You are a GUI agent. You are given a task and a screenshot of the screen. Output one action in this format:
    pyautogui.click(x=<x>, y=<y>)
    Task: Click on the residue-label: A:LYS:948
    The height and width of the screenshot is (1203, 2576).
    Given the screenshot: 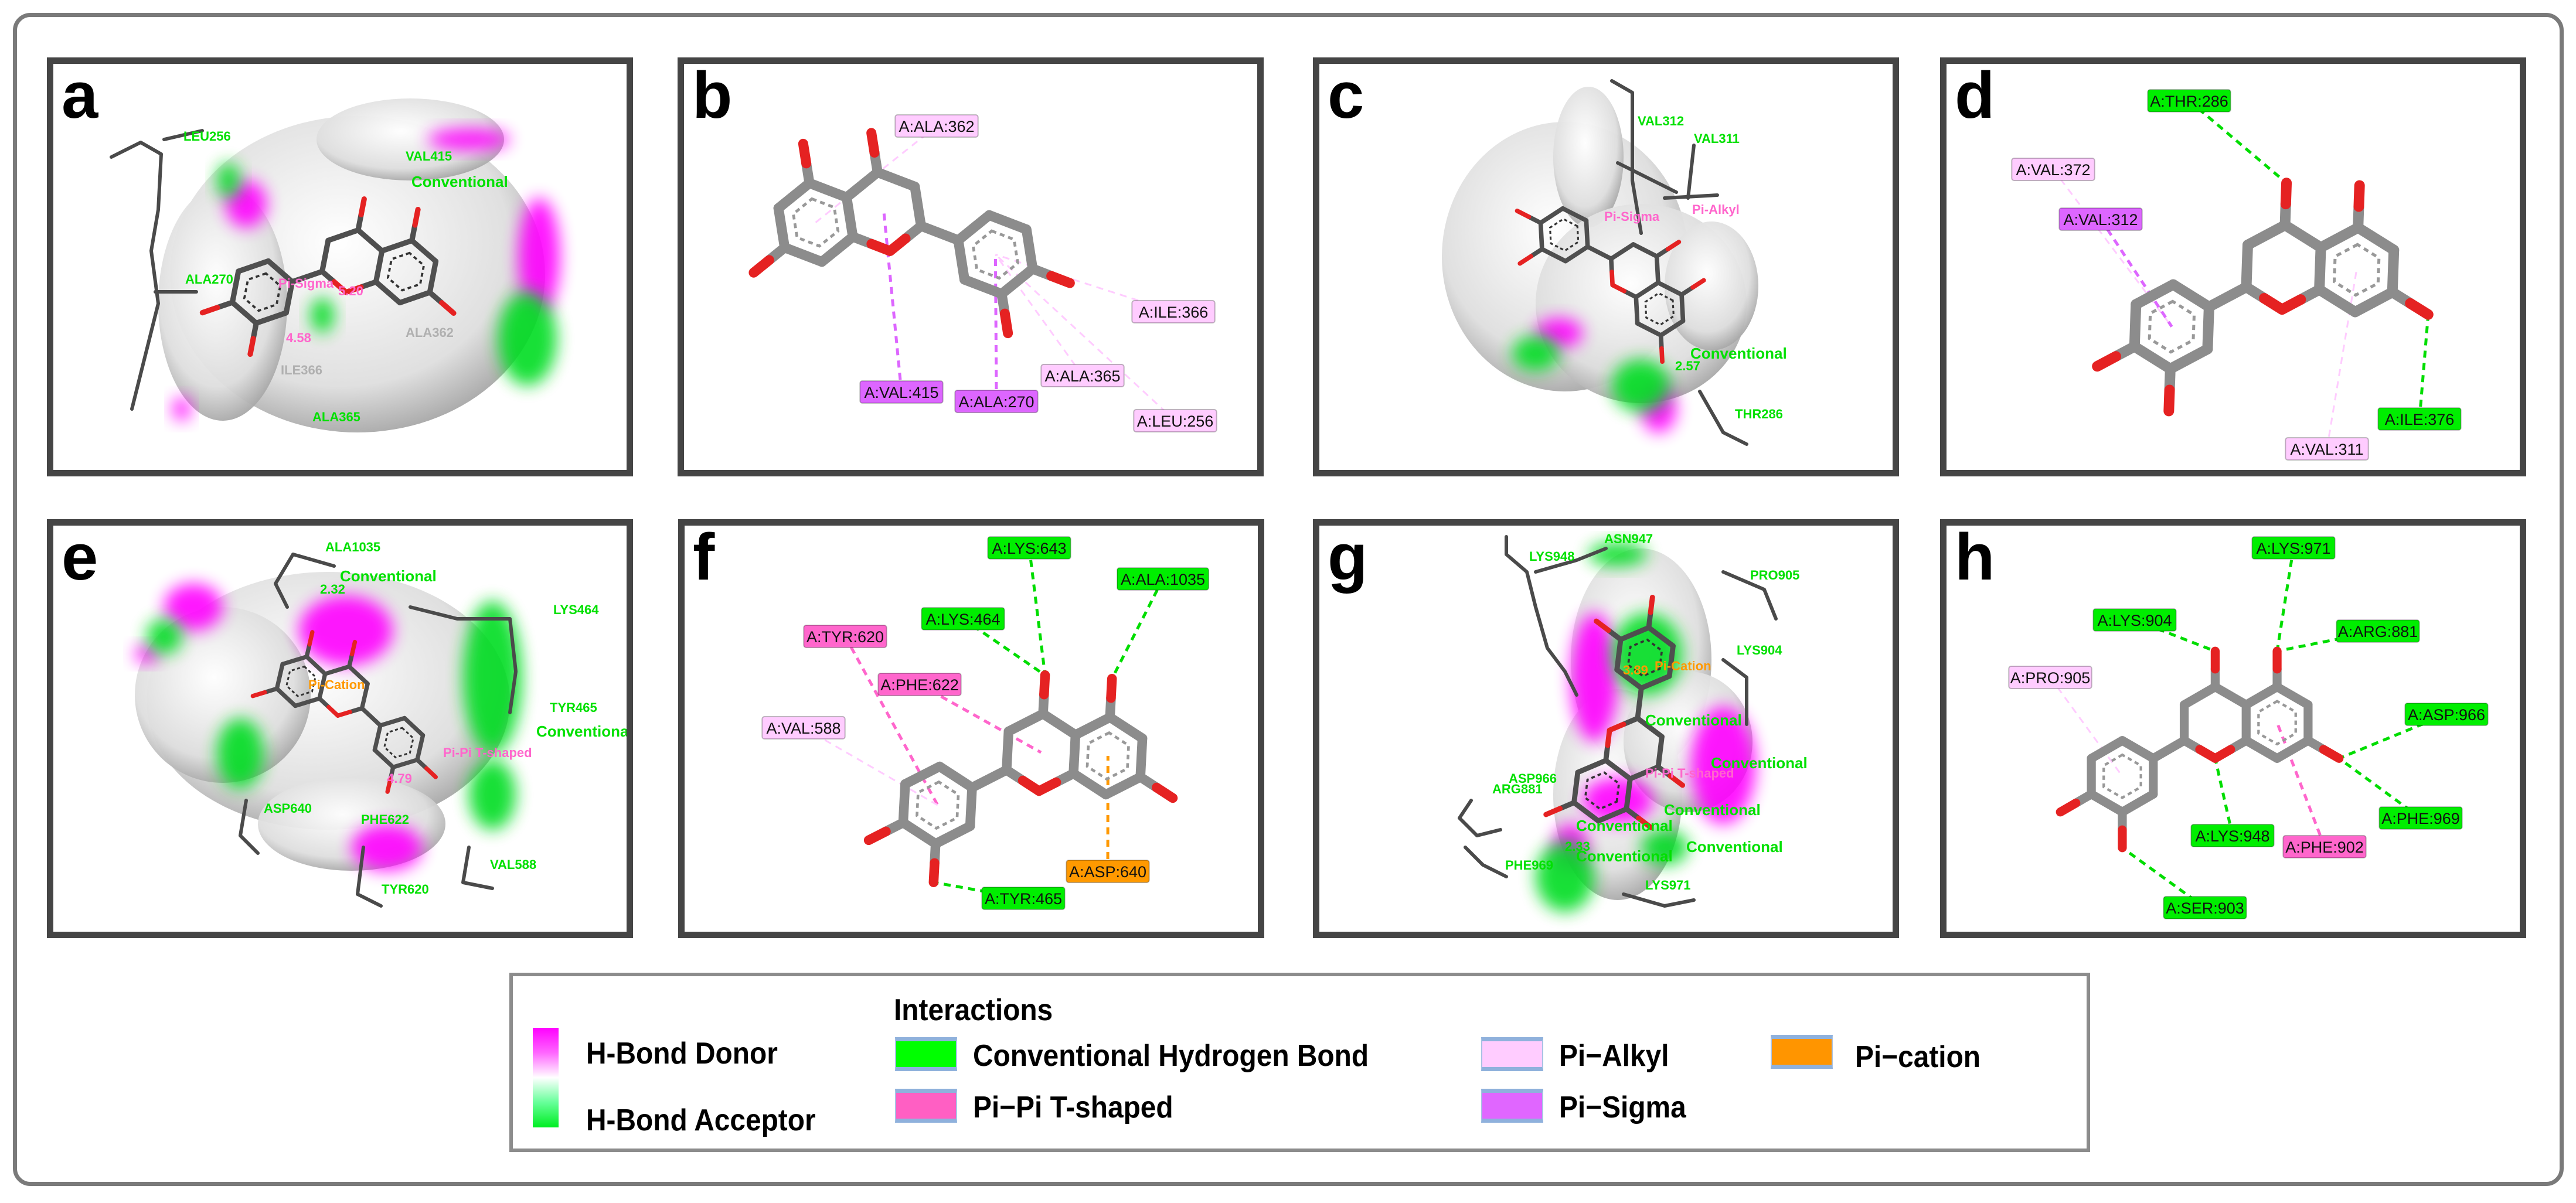 What is the action you would take?
    pyautogui.click(x=2232, y=835)
    